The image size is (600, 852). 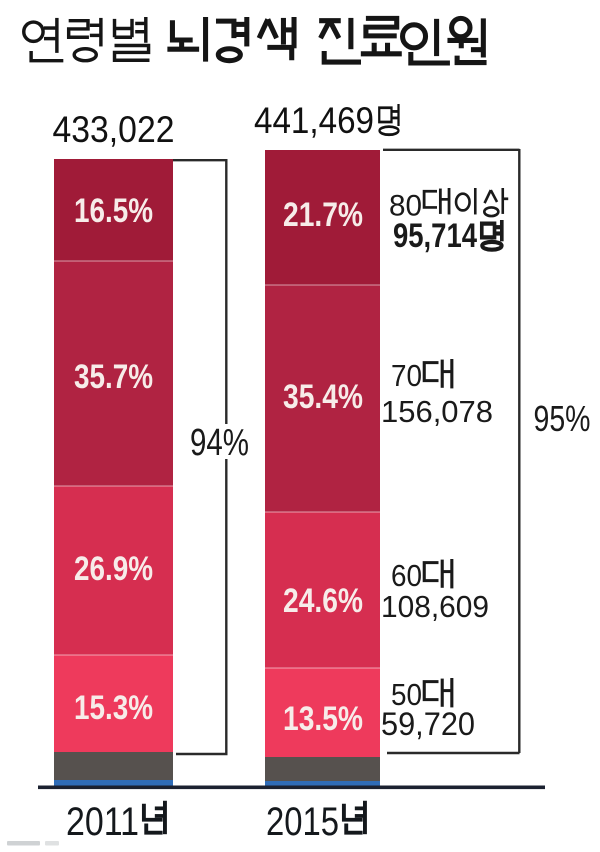 What do you see at coordinates (102, 822) in the screenshot?
I see `svg-text: 2011` at bounding box center [102, 822].